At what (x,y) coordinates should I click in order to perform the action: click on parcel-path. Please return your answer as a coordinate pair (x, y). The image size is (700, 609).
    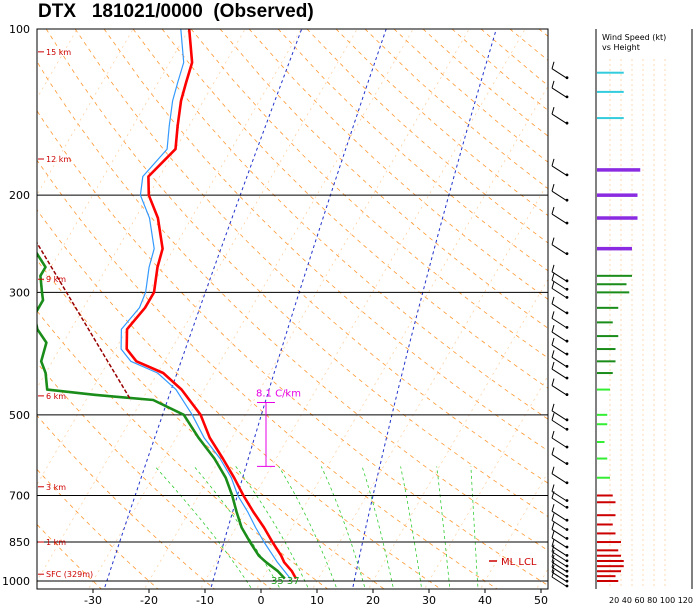
    Looking at the image, I should click on (84, 321).